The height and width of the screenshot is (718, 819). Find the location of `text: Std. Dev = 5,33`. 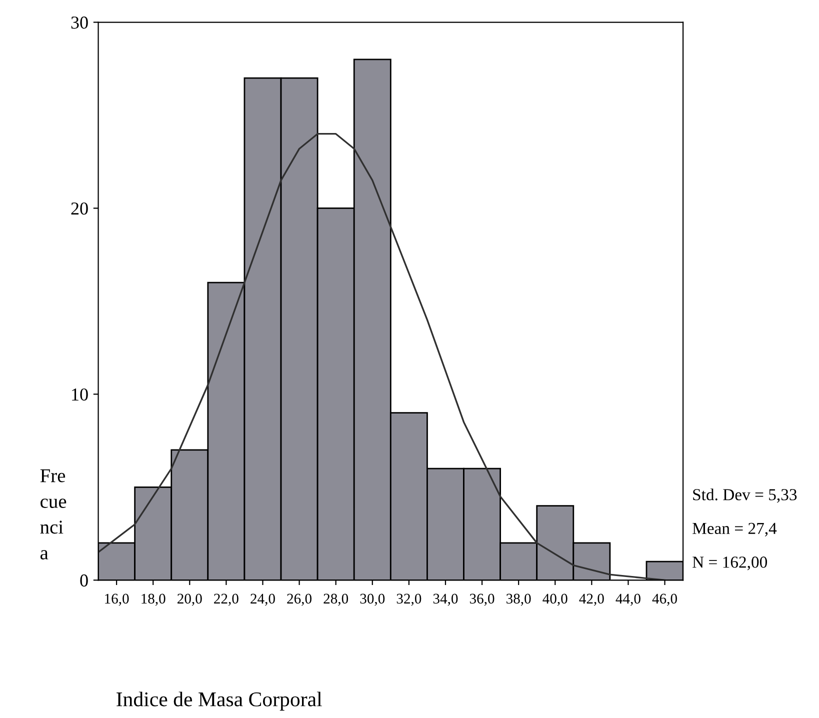

text: Std. Dev = 5,33 is located at coordinates (745, 495).